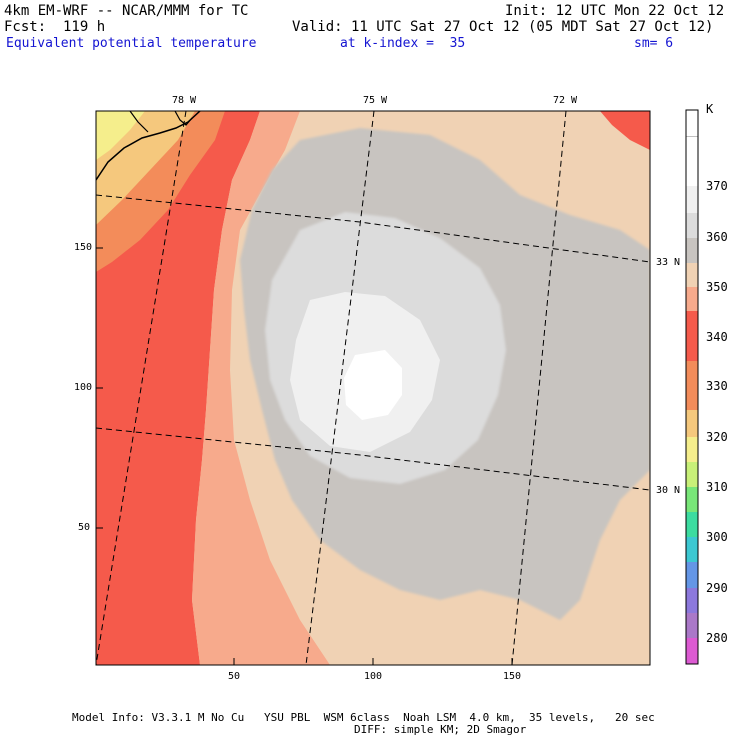  Describe the element at coordinates (440, 729) in the screenshot. I see `diff-info: DIFF: simple KM; 2D Smagor` at that location.